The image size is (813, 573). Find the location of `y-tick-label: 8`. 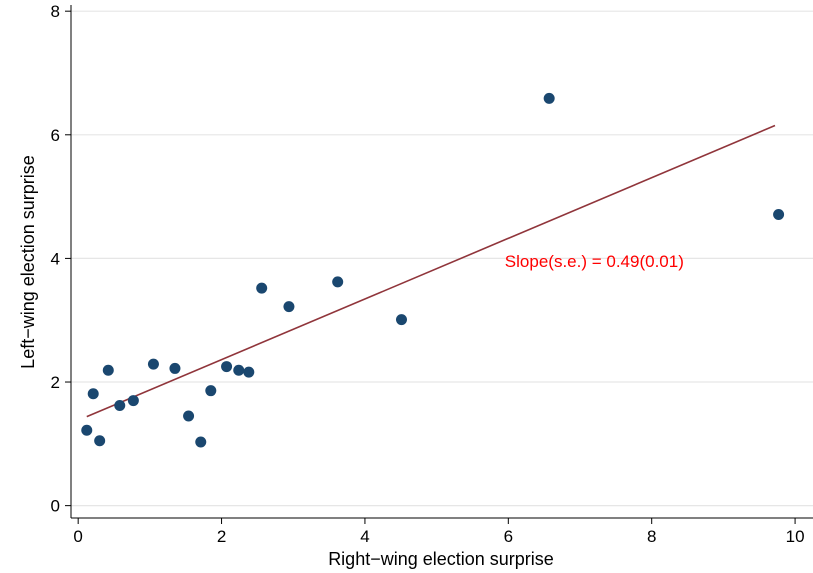

y-tick-label: 8 is located at coordinates (55, 11).